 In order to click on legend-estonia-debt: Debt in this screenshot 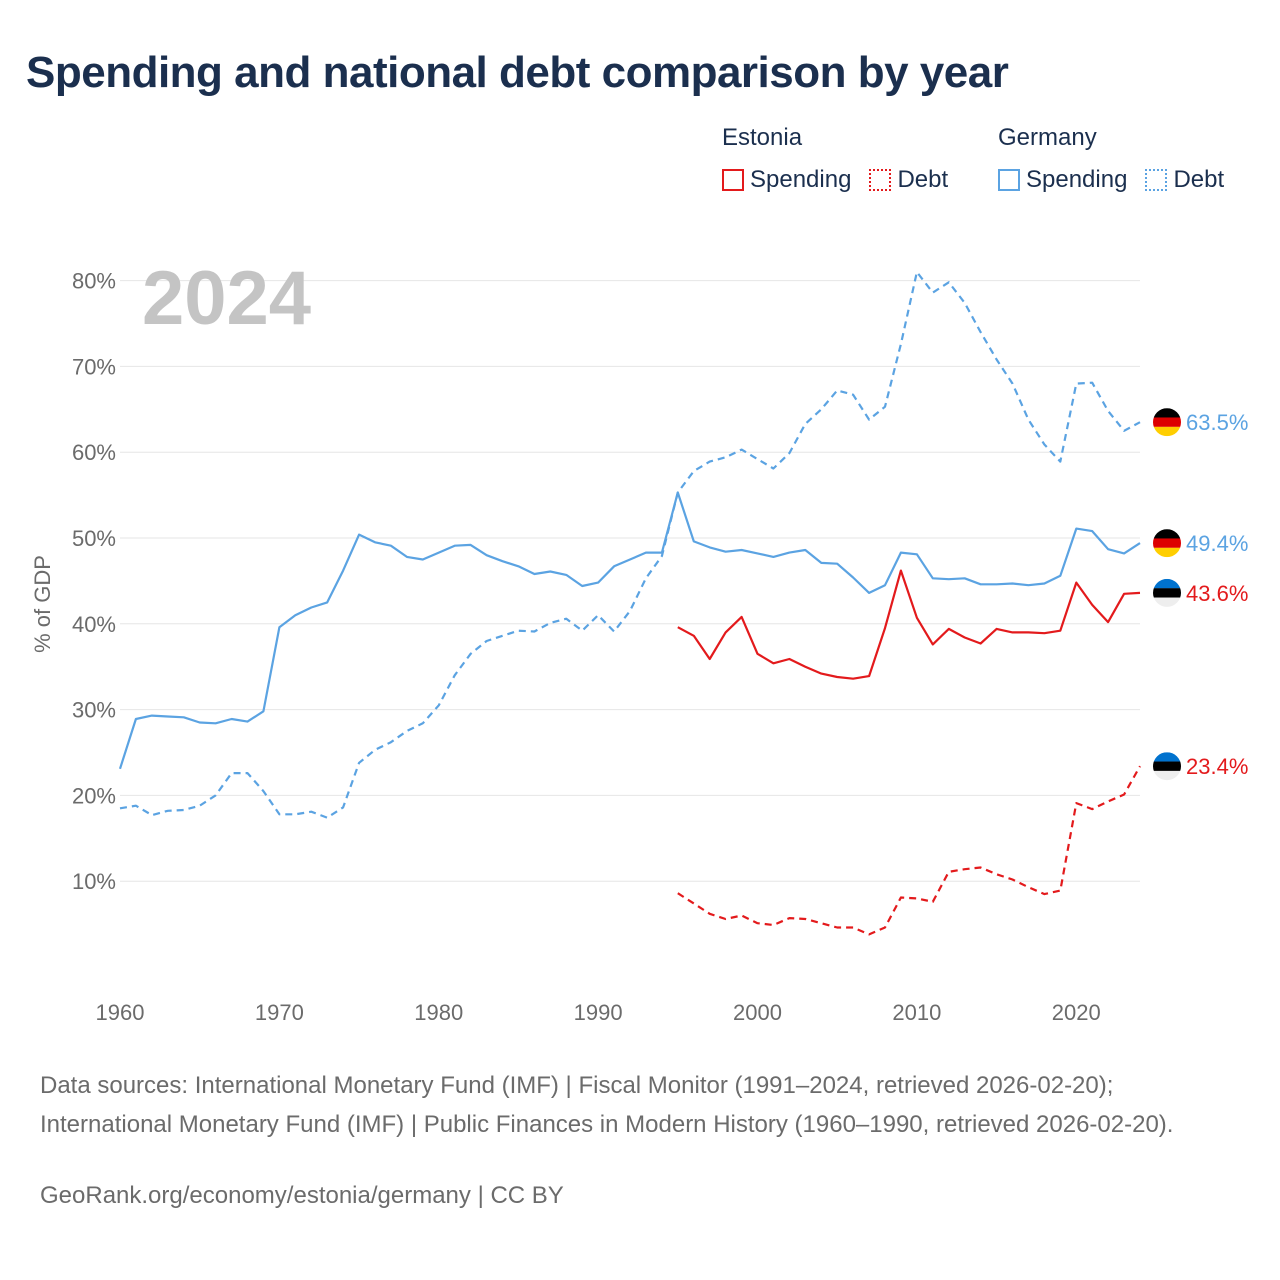, I will do `click(908, 180)`.